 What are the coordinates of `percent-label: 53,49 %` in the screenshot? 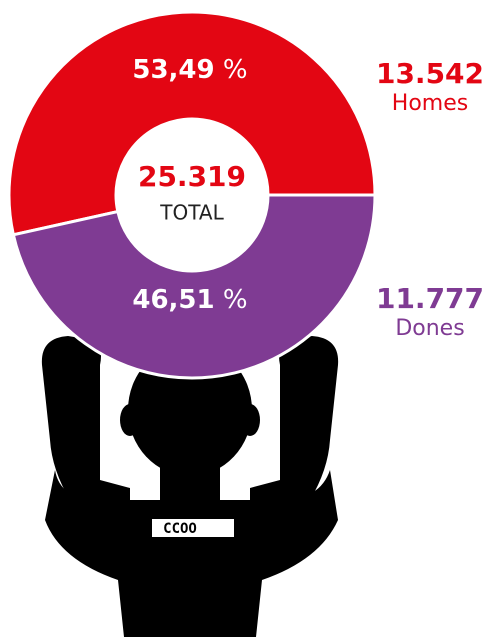 It's located at (189, 70).